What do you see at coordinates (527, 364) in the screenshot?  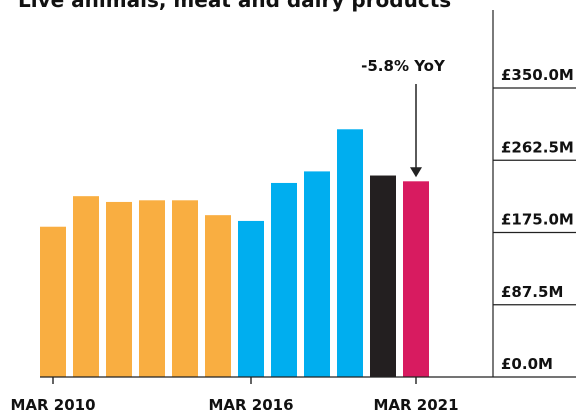 I see `y-tick-label-0: £0.0M` at bounding box center [527, 364].